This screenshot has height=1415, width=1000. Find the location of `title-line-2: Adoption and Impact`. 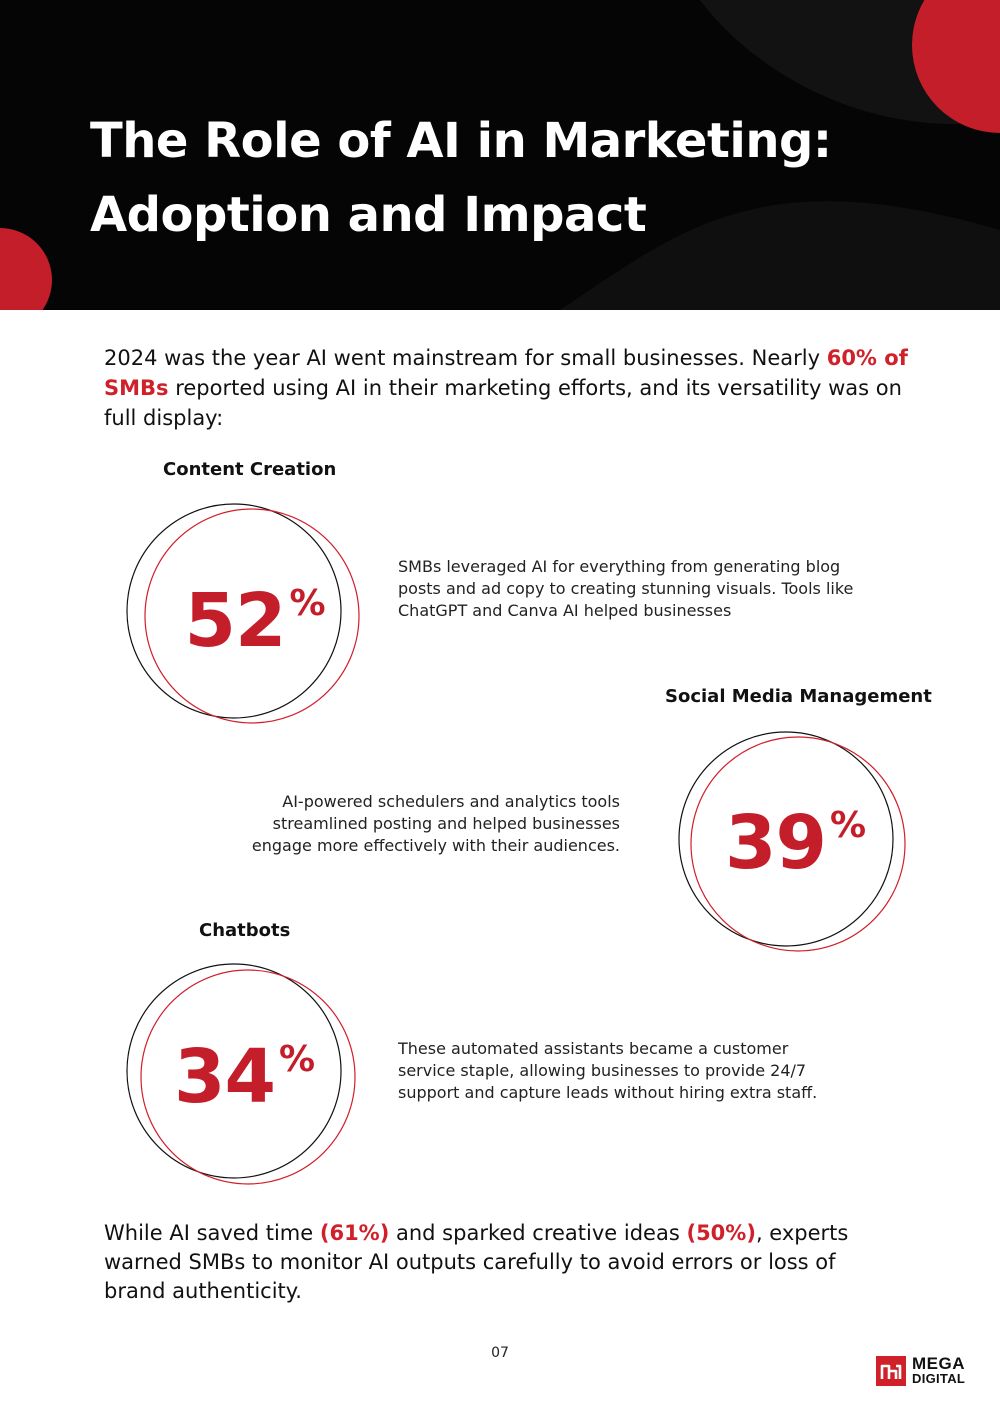

title-line-2: Adoption and Impact is located at coordinates (368, 215).